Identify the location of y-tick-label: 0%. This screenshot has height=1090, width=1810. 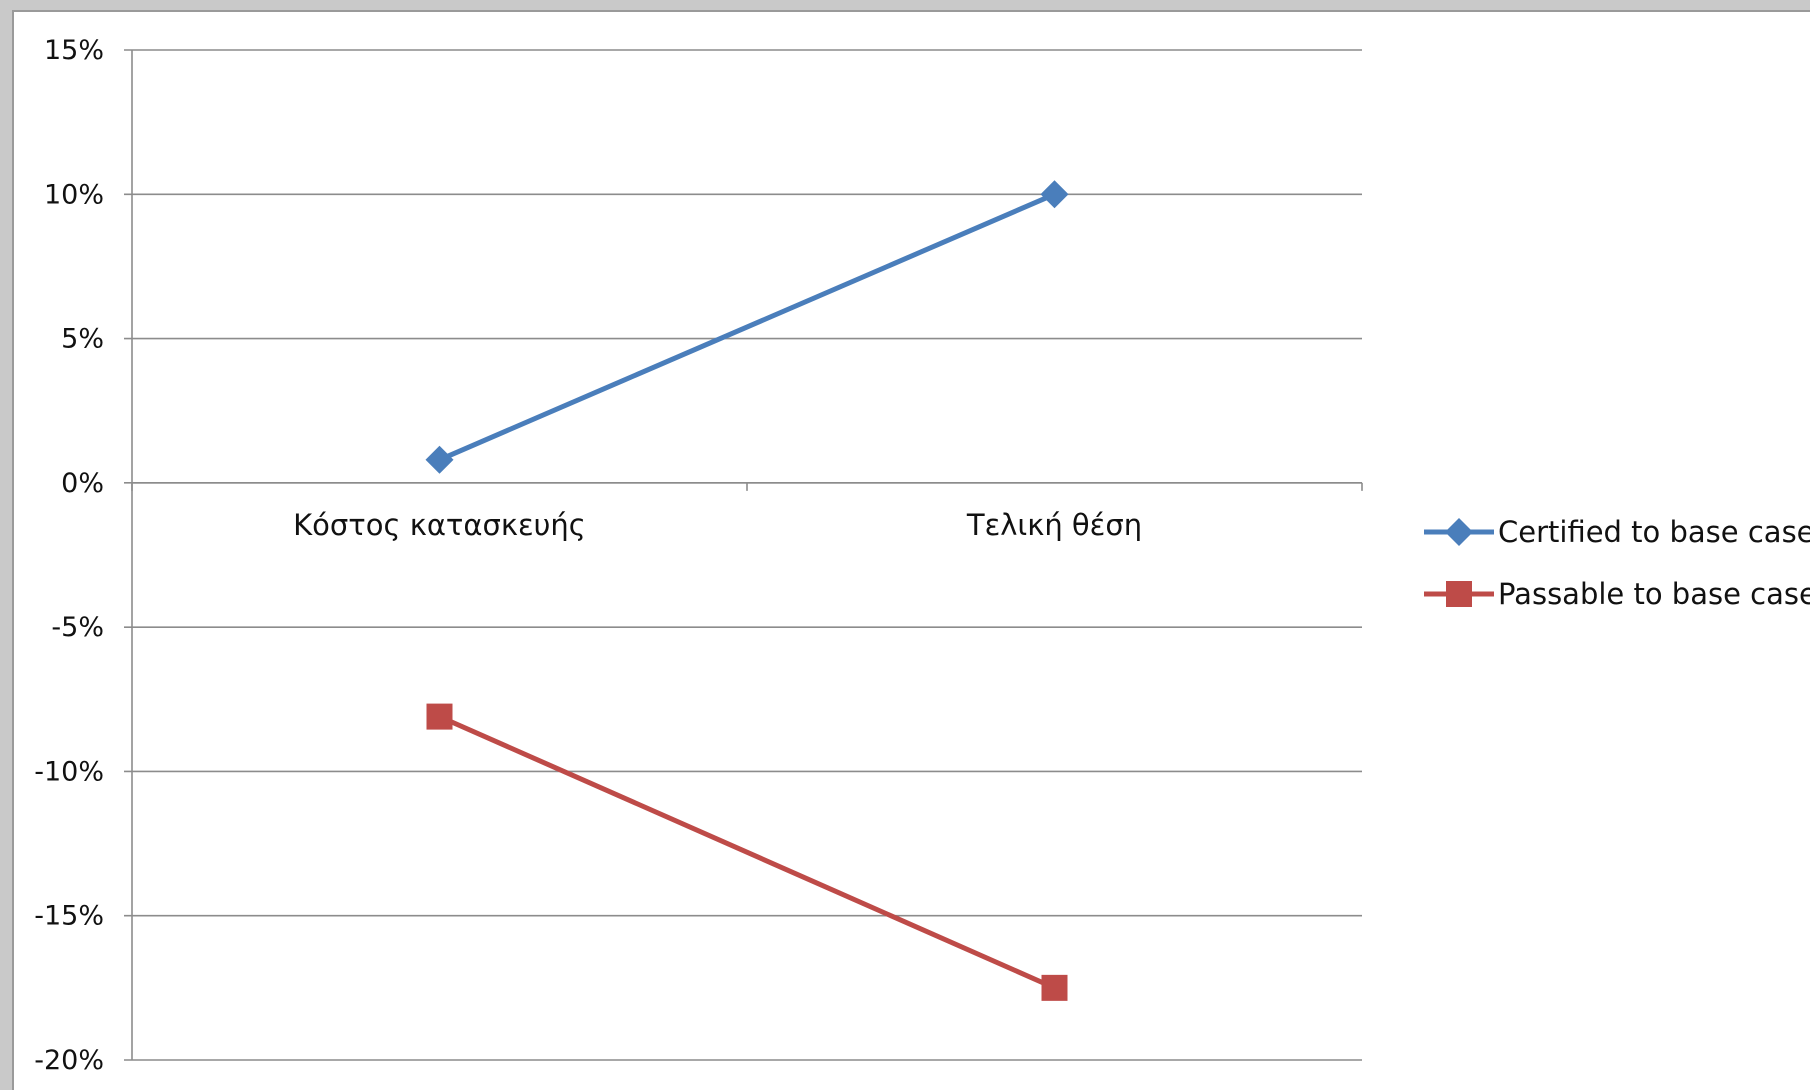
(82, 483).